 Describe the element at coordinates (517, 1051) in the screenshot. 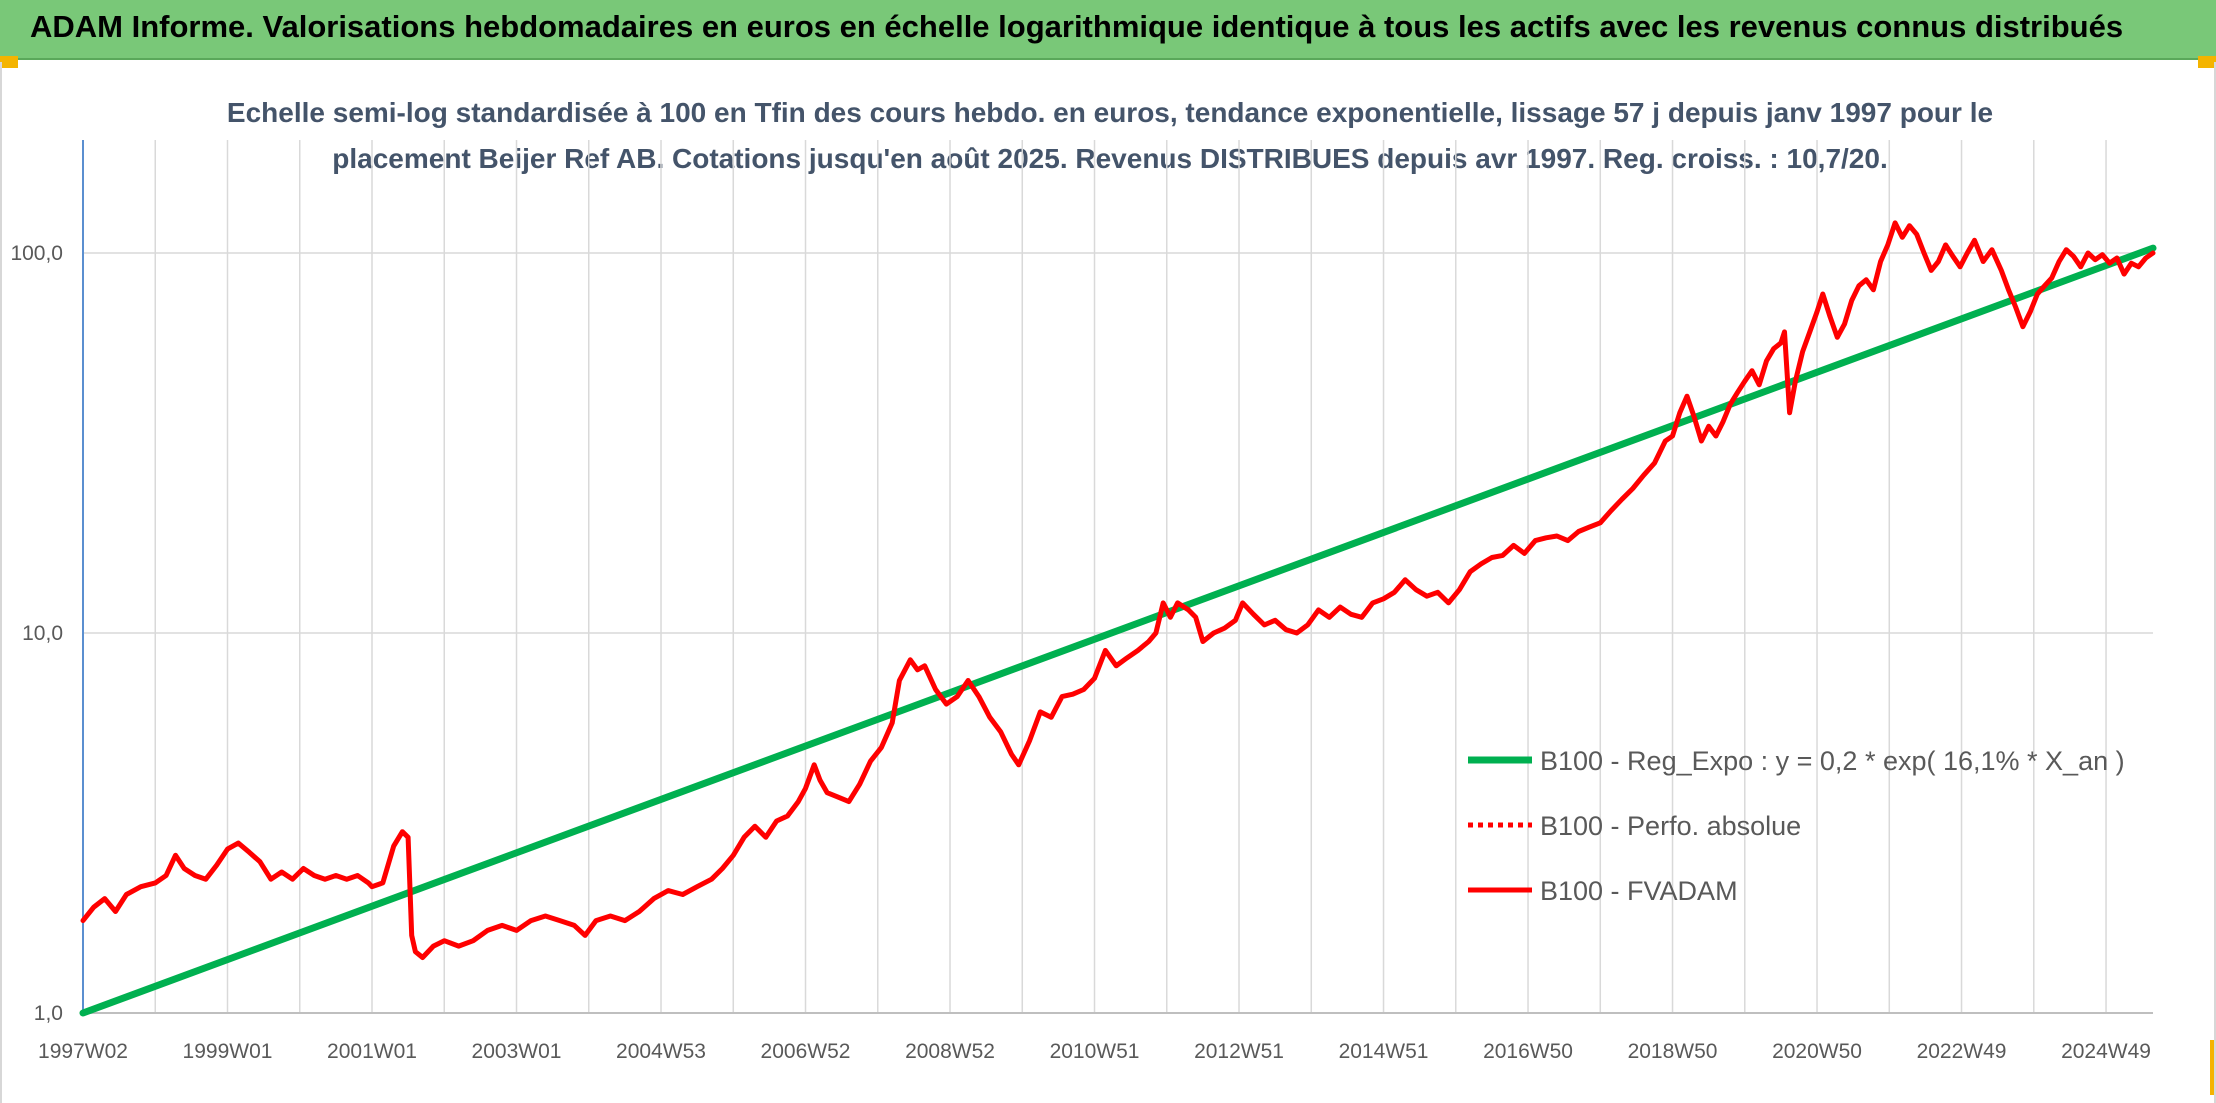

I see `x-tick-label: 2003W01` at that location.